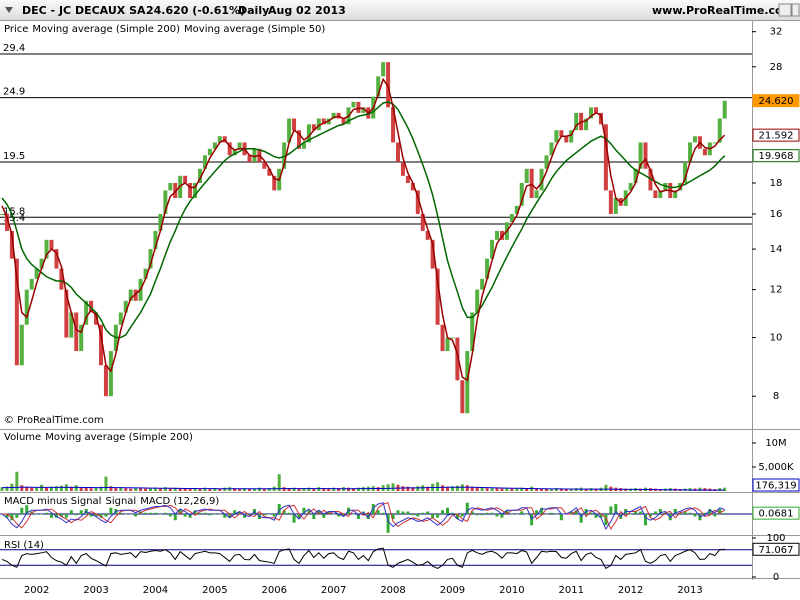  What do you see at coordinates (179, 501) in the screenshot?
I see `legend-entry: MACD (12,26,9)` at bounding box center [179, 501].